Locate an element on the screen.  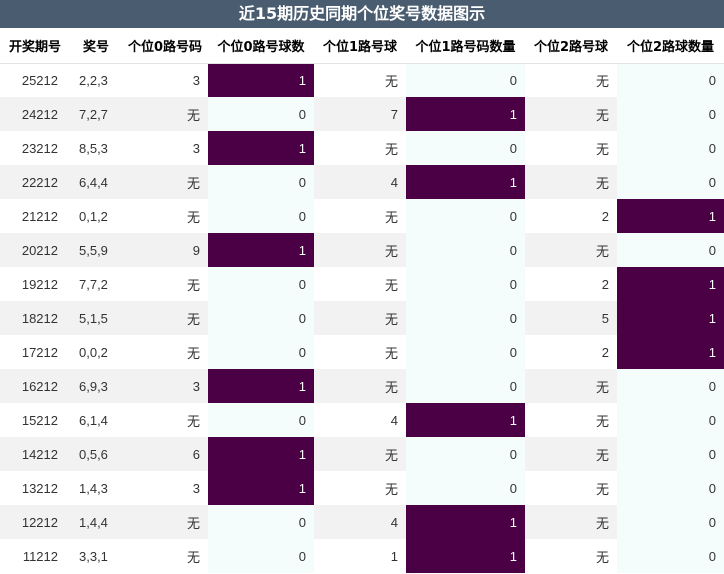
period-cell: 25212 is located at coordinates (35, 80).